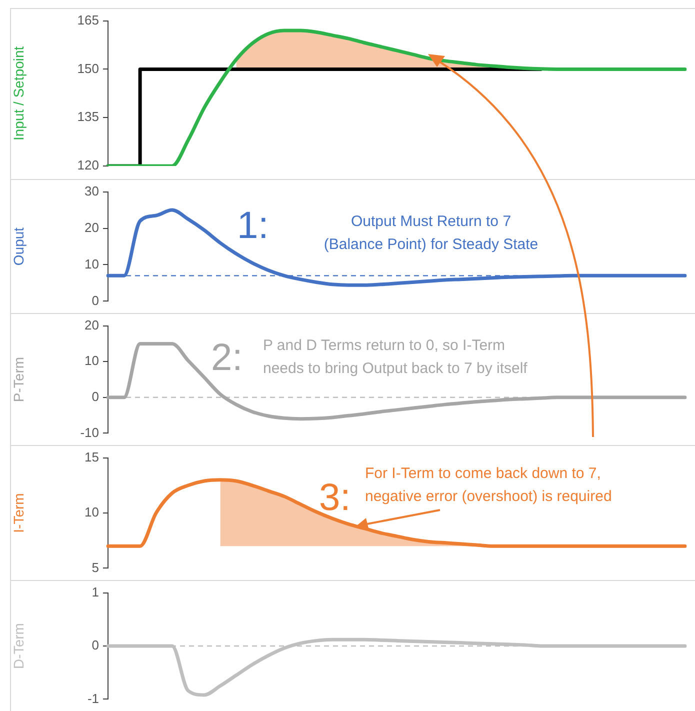 This screenshot has height=711, width=695. Describe the element at coordinates (431, 221) in the screenshot. I see `annotation: Output Must Return to 7` at that location.